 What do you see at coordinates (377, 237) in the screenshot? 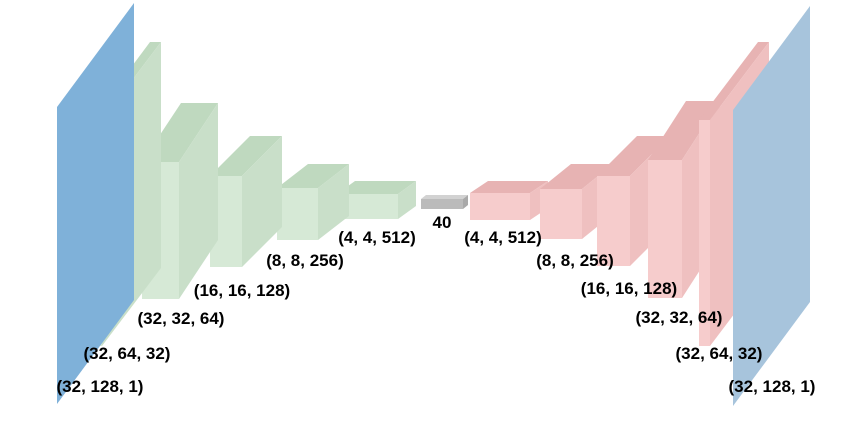
I see `encoder-label-6: (4, 4, 512)` at bounding box center [377, 237].